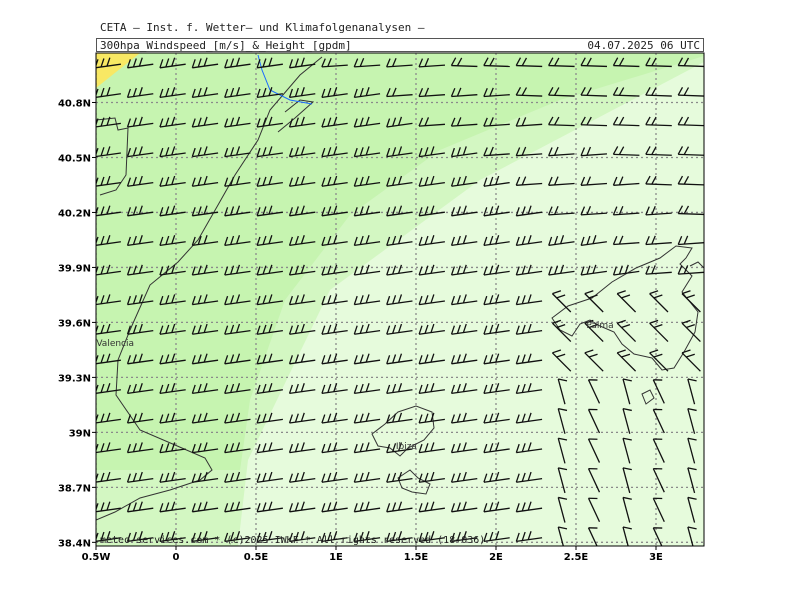  Describe the element at coordinates (96, 557) in the screenshot. I see `lon-tick-label: 0.5W` at that location.